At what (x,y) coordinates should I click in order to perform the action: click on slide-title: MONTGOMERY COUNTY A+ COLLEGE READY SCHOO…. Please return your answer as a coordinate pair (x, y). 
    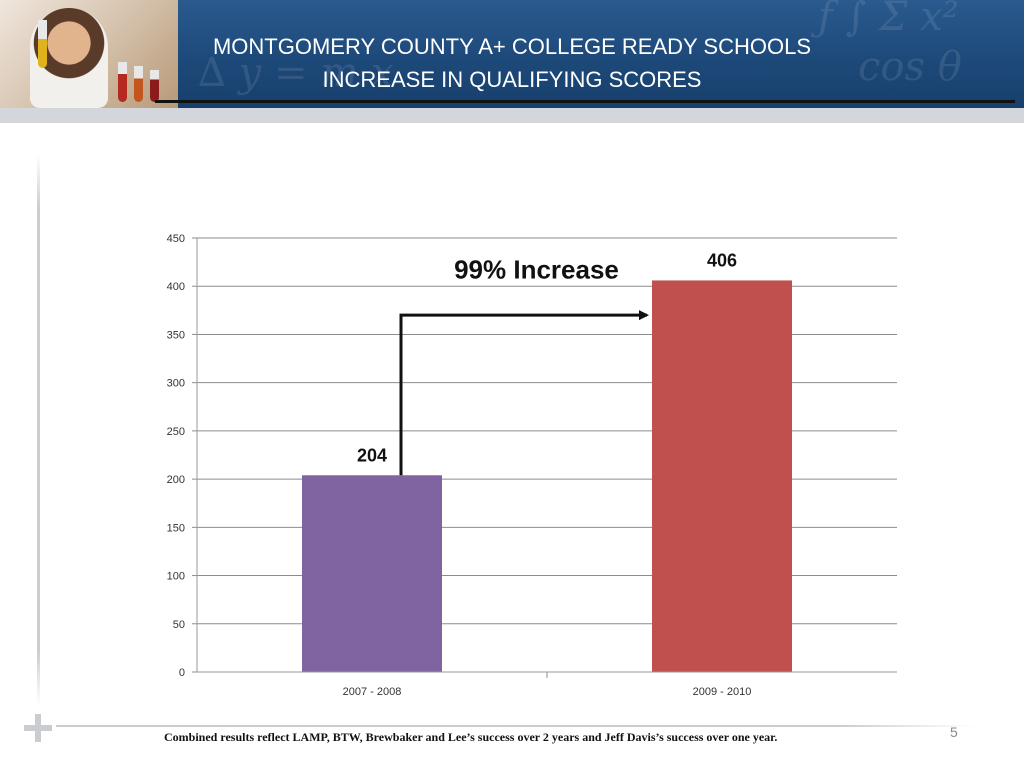
    Looking at the image, I should click on (512, 63).